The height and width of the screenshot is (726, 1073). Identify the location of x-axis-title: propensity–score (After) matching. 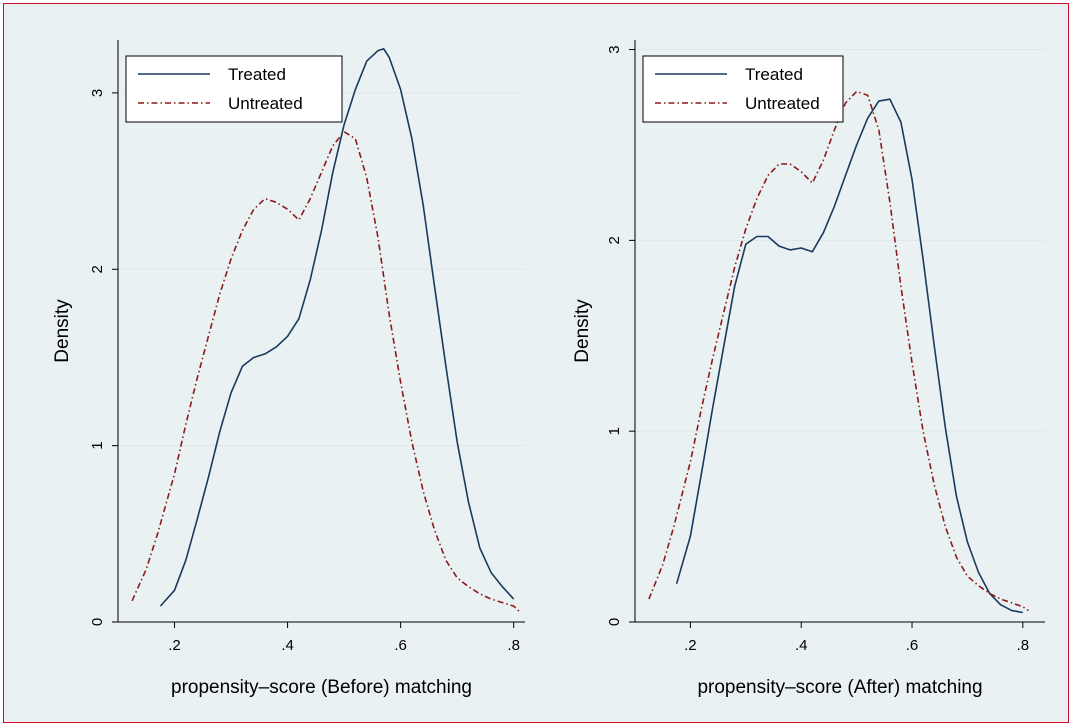
(839, 687).